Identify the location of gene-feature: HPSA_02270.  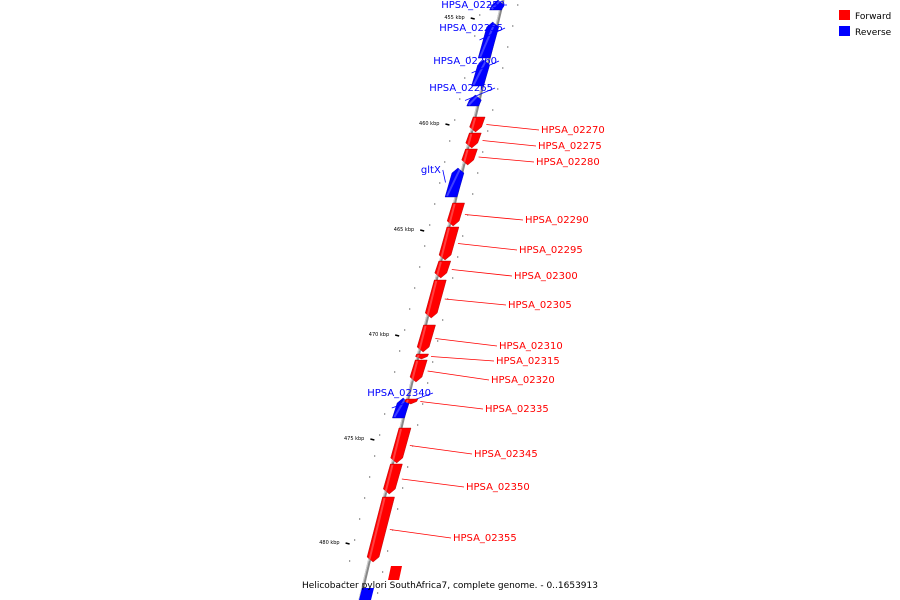
(537, 126).